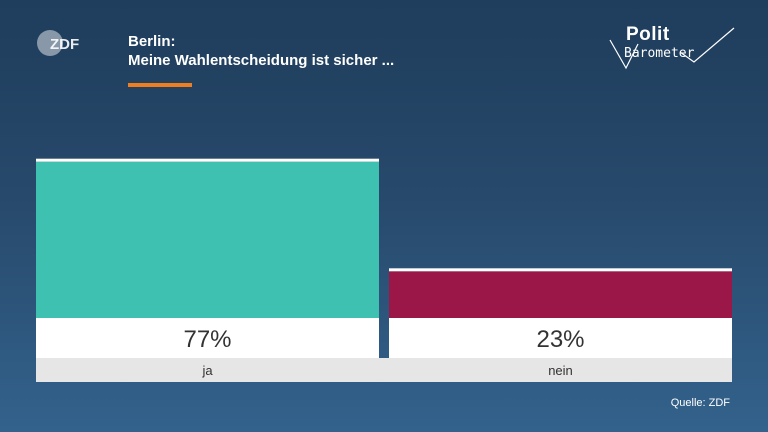  What do you see at coordinates (152, 41) in the screenshot?
I see `chart-title-line-1: Berlin:` at bounding box center [152, 41].